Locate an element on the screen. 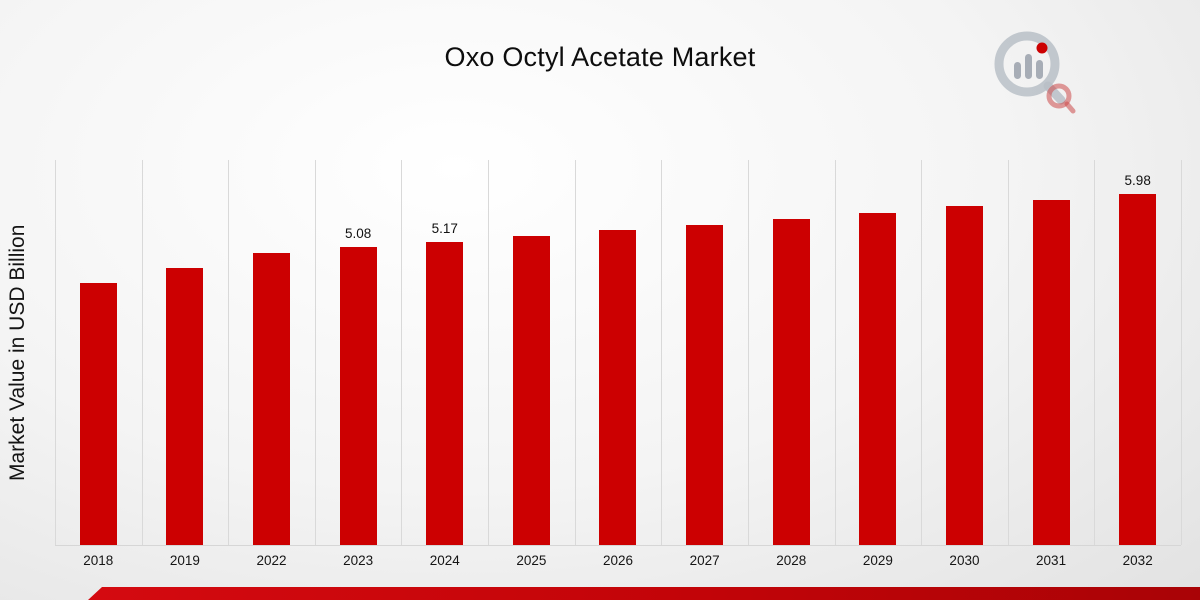  x-tick-label: 2025 is located at coordinates (531, 560).